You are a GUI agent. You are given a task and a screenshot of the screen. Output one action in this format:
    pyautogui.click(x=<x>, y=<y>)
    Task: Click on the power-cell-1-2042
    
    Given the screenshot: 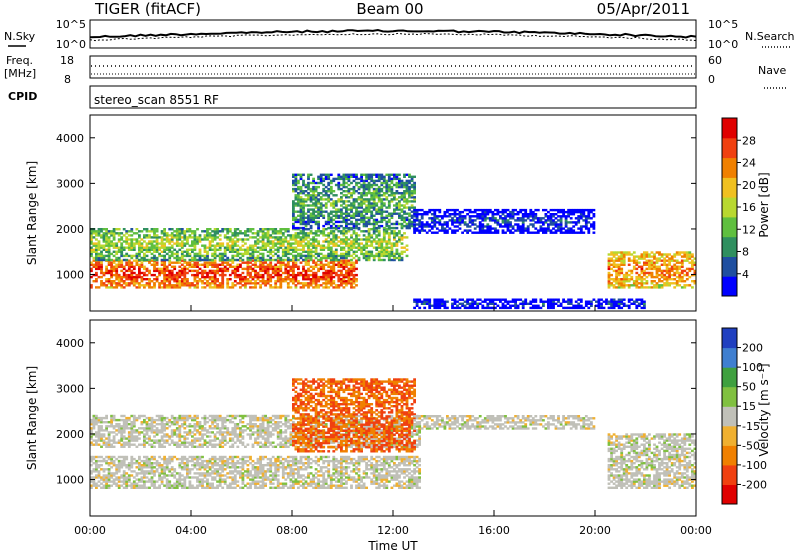 What is the action you would take?
    pyautogui.click(x=349, y=247)
    